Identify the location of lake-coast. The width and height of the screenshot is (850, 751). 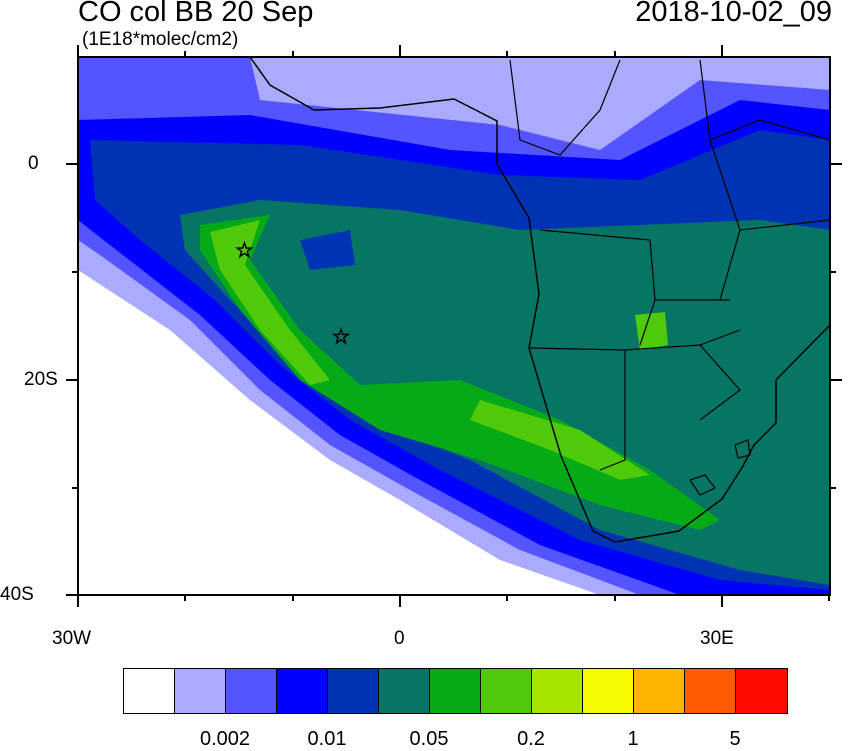
(720, 467).